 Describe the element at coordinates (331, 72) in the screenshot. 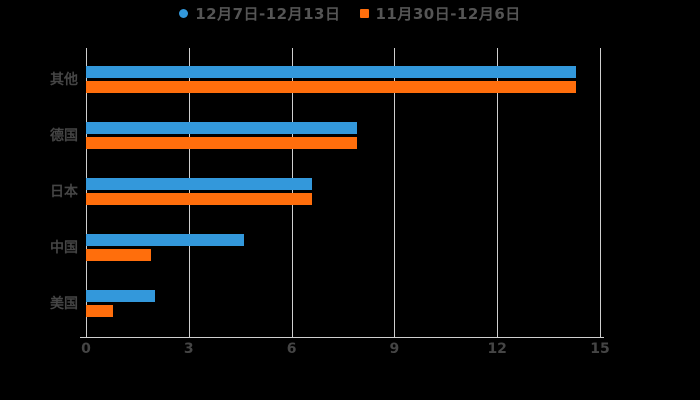

I see `bar-12月7日-12月13日-其他` at that location.